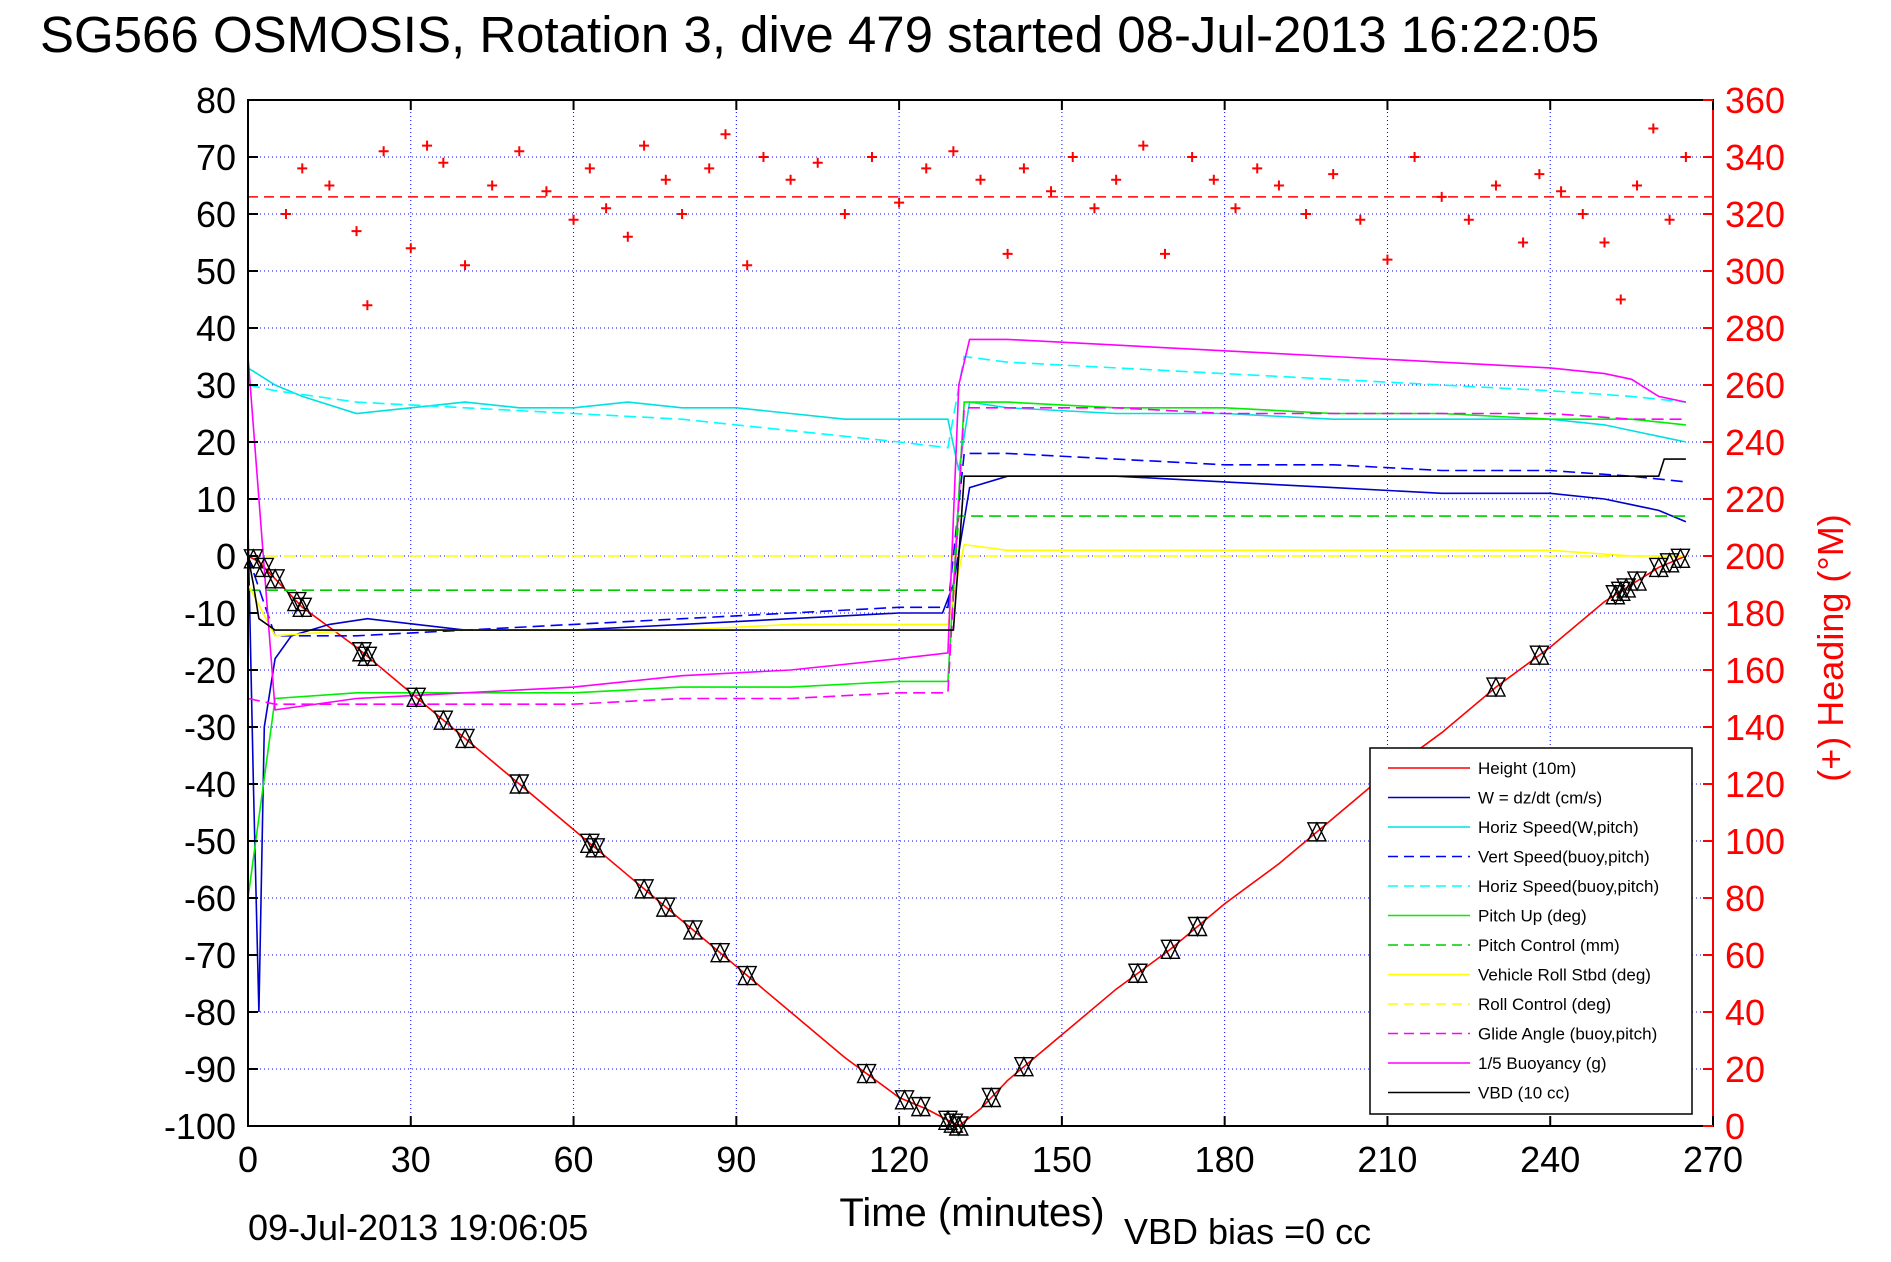  What do you see at coordinates (1550, 1159) in the screenshot?
I see `x-tick-label: 240` at bounding box center [1550, 1159].